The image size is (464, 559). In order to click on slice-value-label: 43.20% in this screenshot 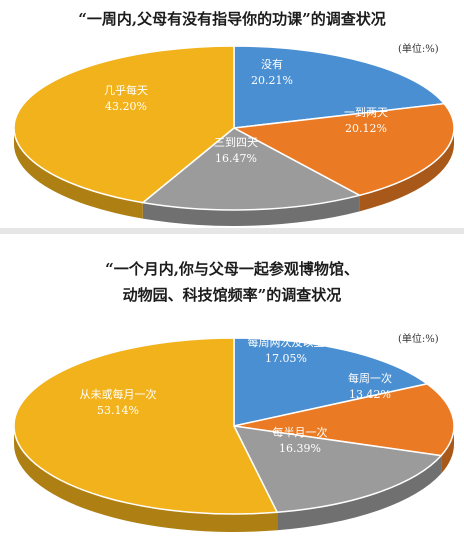, I will do `click(126, 106)`.